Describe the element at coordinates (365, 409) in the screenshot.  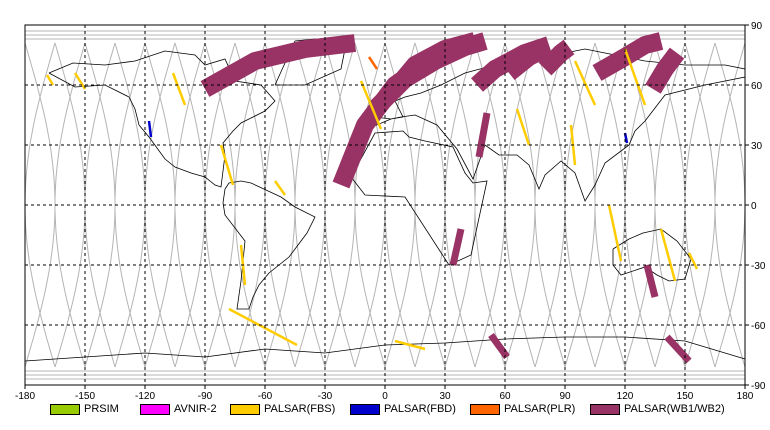
I see `legend-swatch-palsar-fbd` at that location.